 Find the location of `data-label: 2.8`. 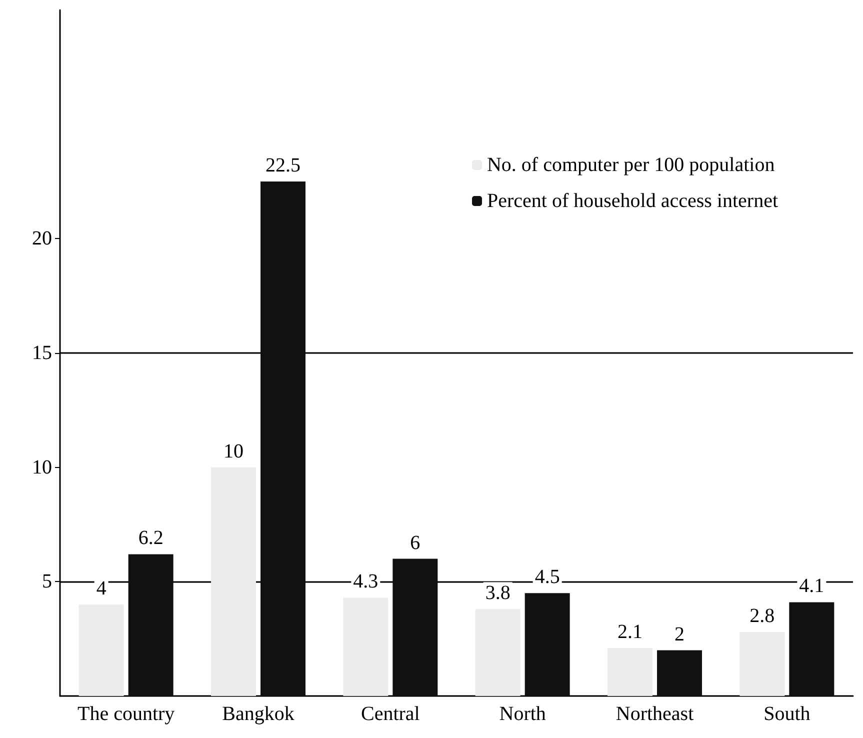

data-label: 2.8 is located at coordinates (762, 615).